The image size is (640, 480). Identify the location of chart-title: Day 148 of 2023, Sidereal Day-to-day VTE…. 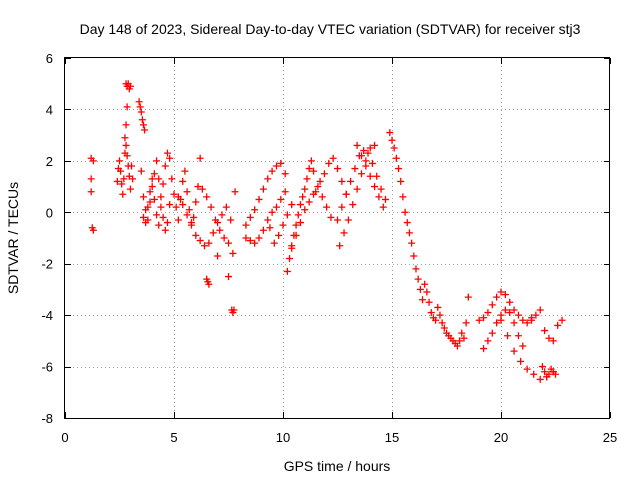
(330, 29).